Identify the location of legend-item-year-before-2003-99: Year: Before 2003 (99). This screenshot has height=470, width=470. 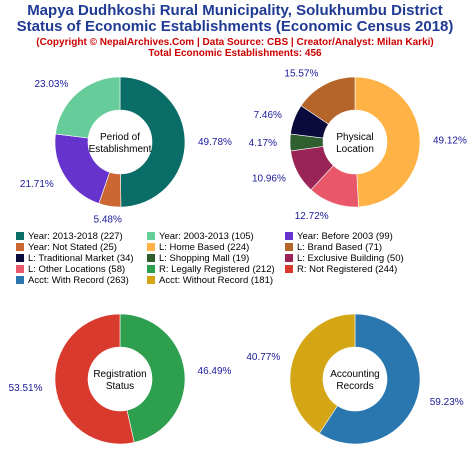
(339, 236).